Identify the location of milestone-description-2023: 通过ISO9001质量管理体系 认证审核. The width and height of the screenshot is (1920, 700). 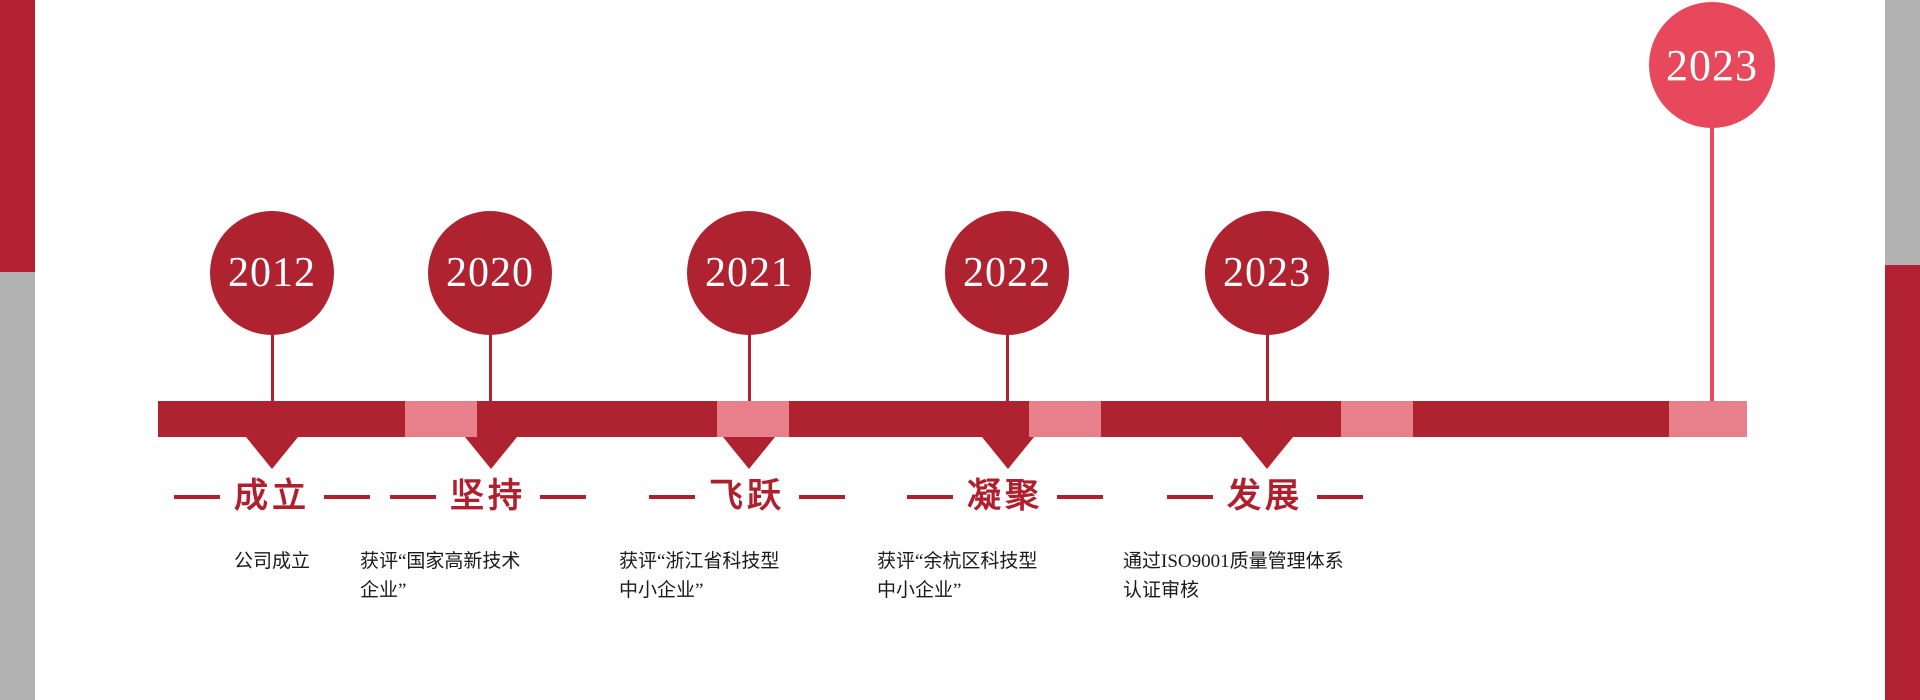
(1233, 576).